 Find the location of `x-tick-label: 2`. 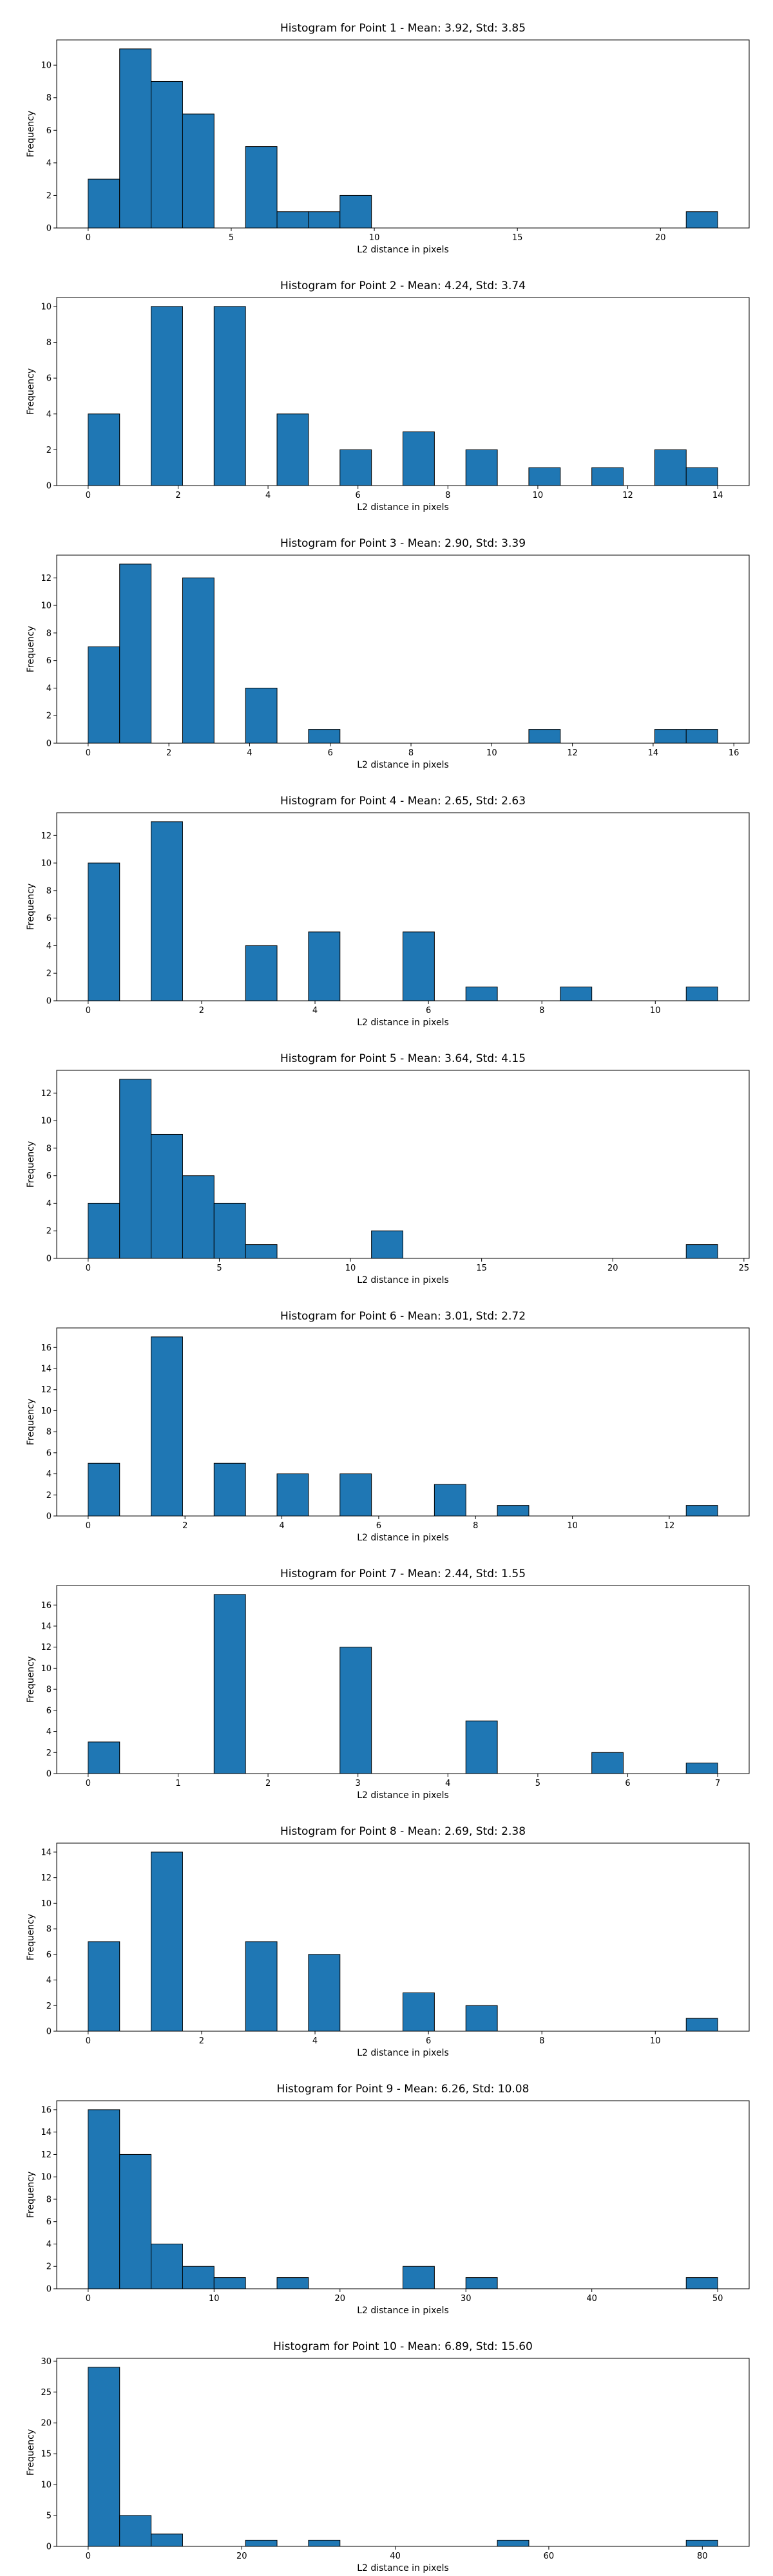

x-tick-label: 2 is located at coordinates (168, 753).